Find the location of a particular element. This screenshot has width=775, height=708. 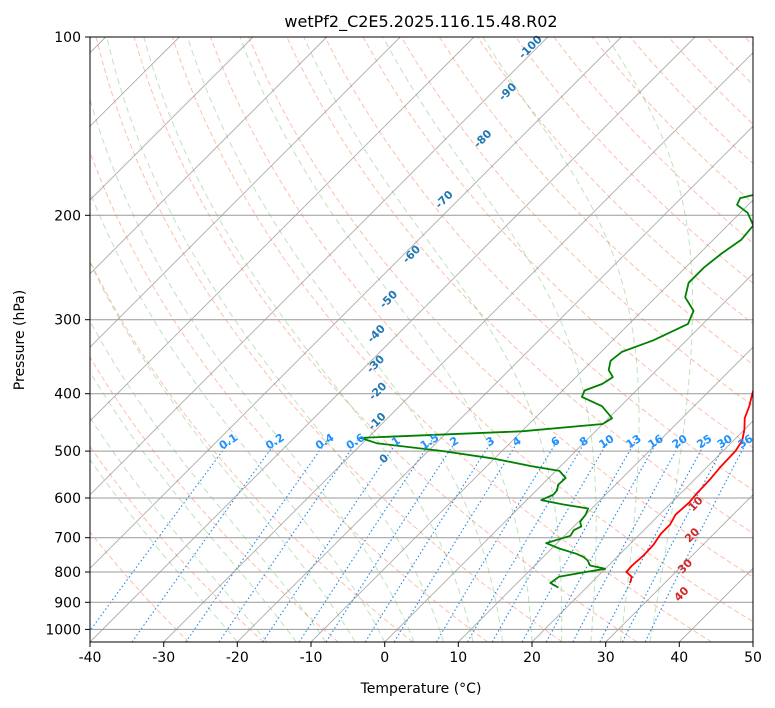

x-axis-label: Temperature (°C) is located at coordinates (421, 689).